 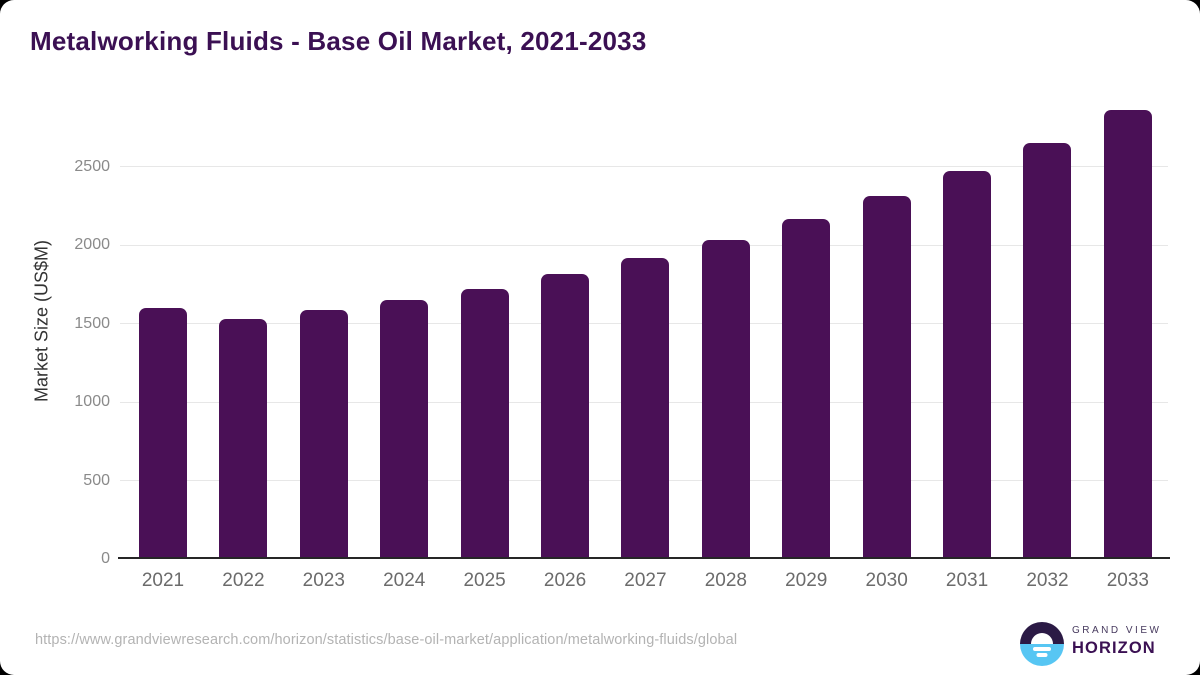 What do you see at coordinates (404, 580) in the screenshot?
I see `x-label-2024: 2024` at bounding box center [404, 580].